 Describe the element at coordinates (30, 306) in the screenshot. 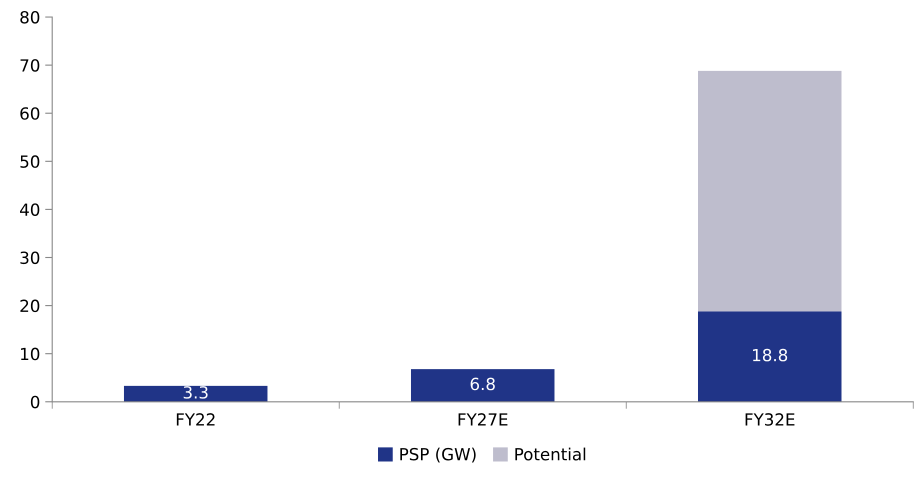

I see `y-tick-label: 20` at that location.